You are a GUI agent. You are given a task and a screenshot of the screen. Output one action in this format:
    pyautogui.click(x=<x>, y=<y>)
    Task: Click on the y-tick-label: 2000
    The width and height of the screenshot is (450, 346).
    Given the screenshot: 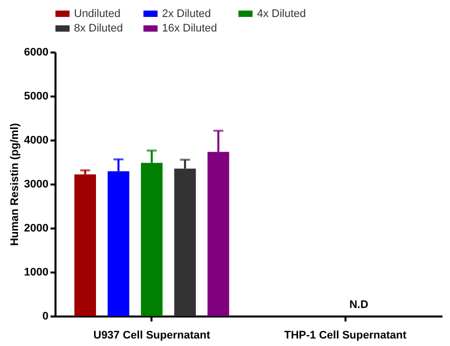 What is the action you would take?
    pyautogui.click(x=36, y=228)
    